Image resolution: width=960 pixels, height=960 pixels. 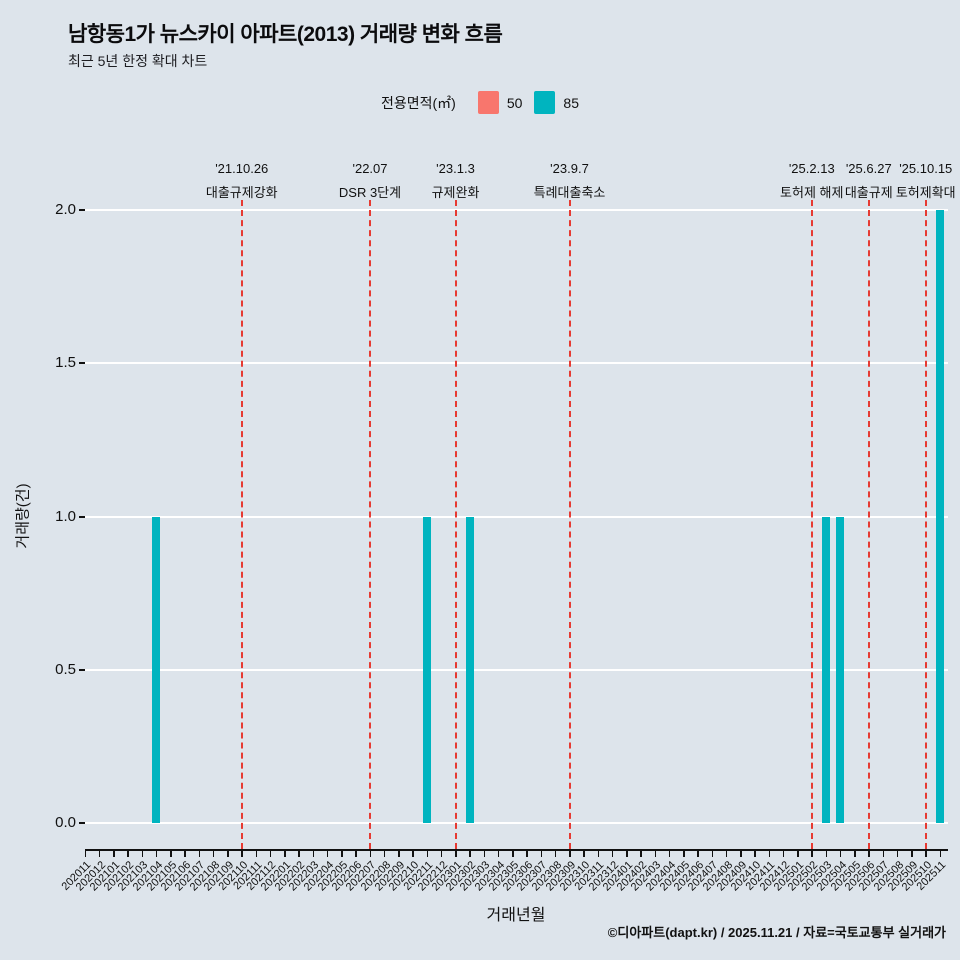 I want to click on event-label: 규제완화, so click(x=455, y=192).